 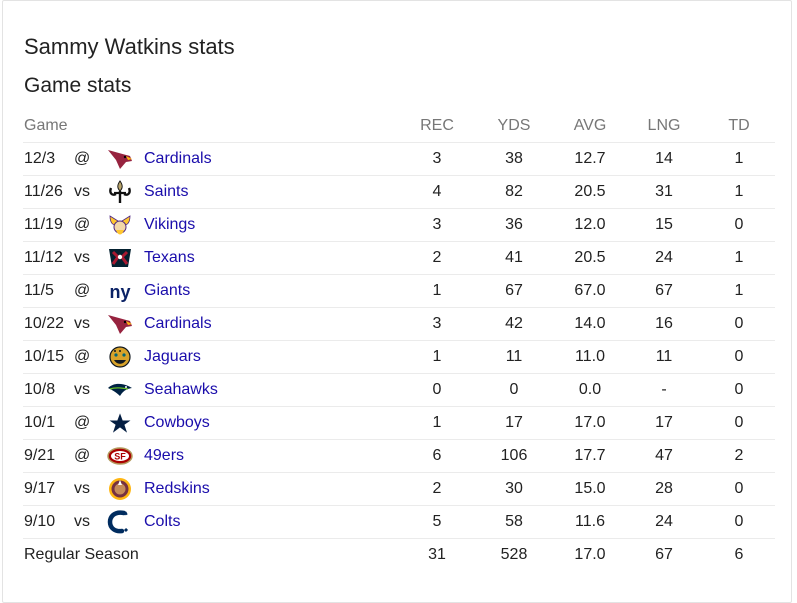 What do you see at coordinates (590, 290) in the screenshot?
I see `game-avg: 67.0` at bounding box center [590, 290].